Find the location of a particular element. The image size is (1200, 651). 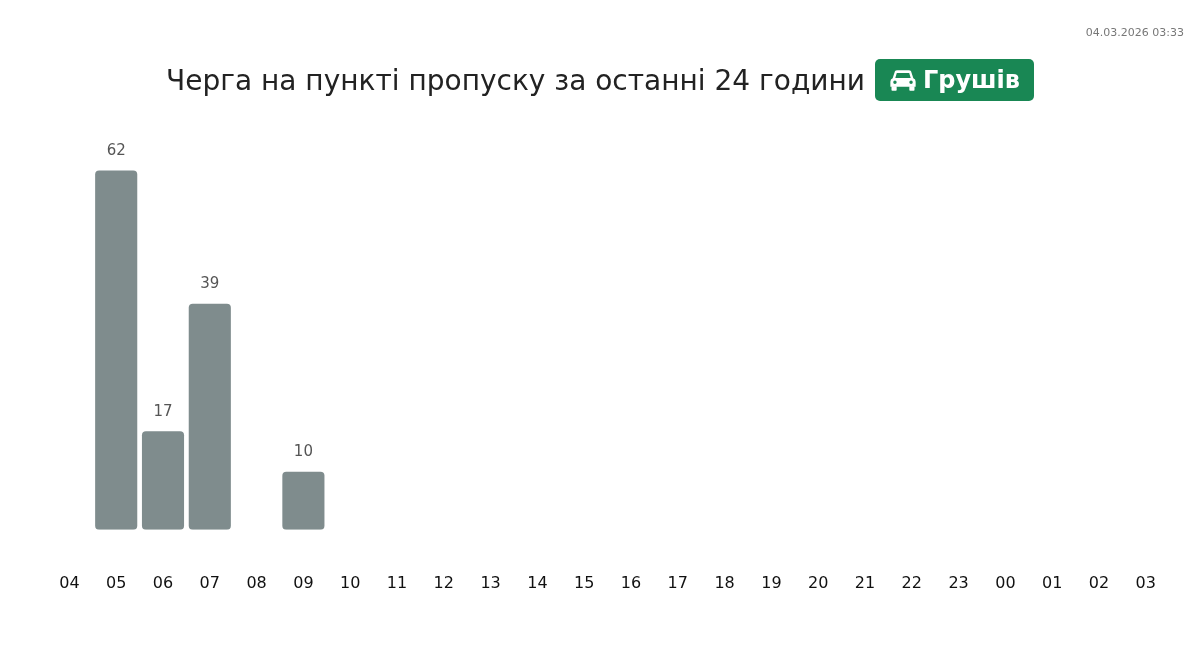

data-label: 62 is located at coordinates (116, 149).